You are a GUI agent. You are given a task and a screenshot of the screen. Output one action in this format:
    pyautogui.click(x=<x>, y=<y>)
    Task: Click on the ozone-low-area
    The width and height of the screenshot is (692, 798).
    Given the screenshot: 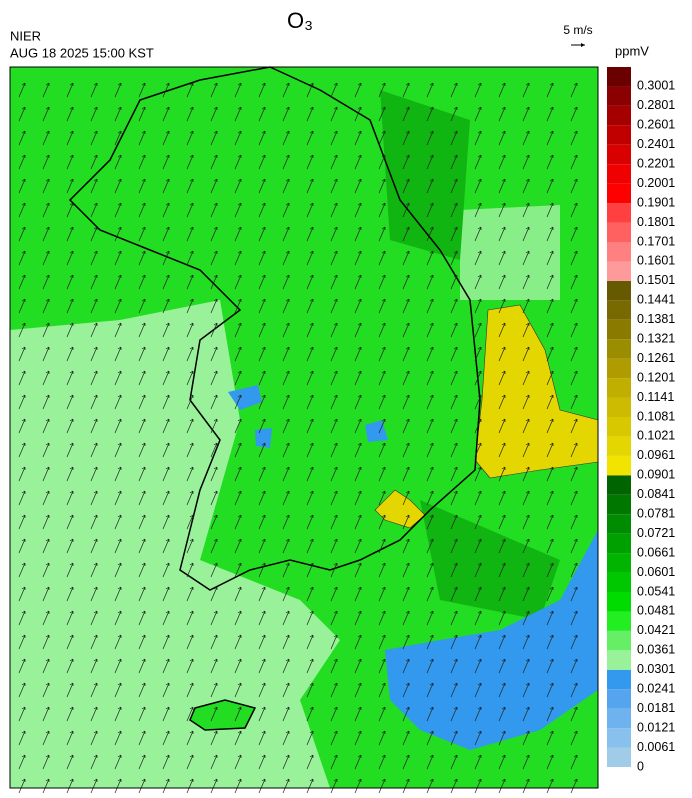 What is the action you would take?
    pyautogui.click(x=245, y=397)
    